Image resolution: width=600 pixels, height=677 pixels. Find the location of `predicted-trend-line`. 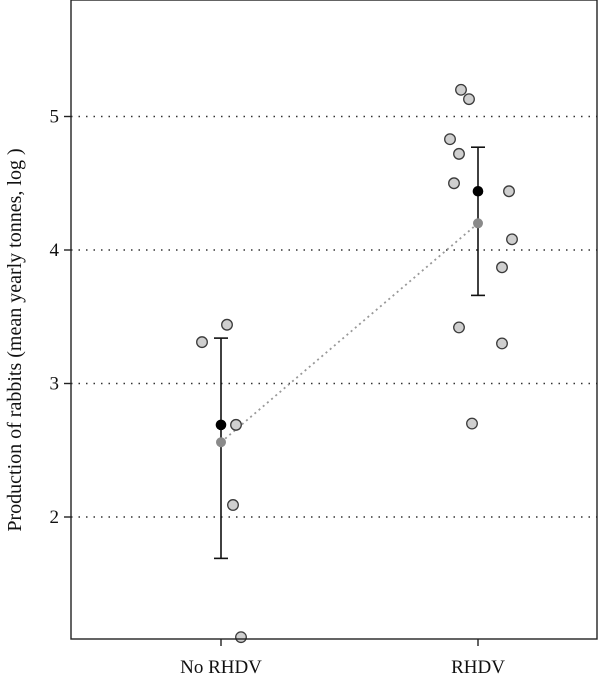

predicted-trend-line is located at coordinates (349, 332).